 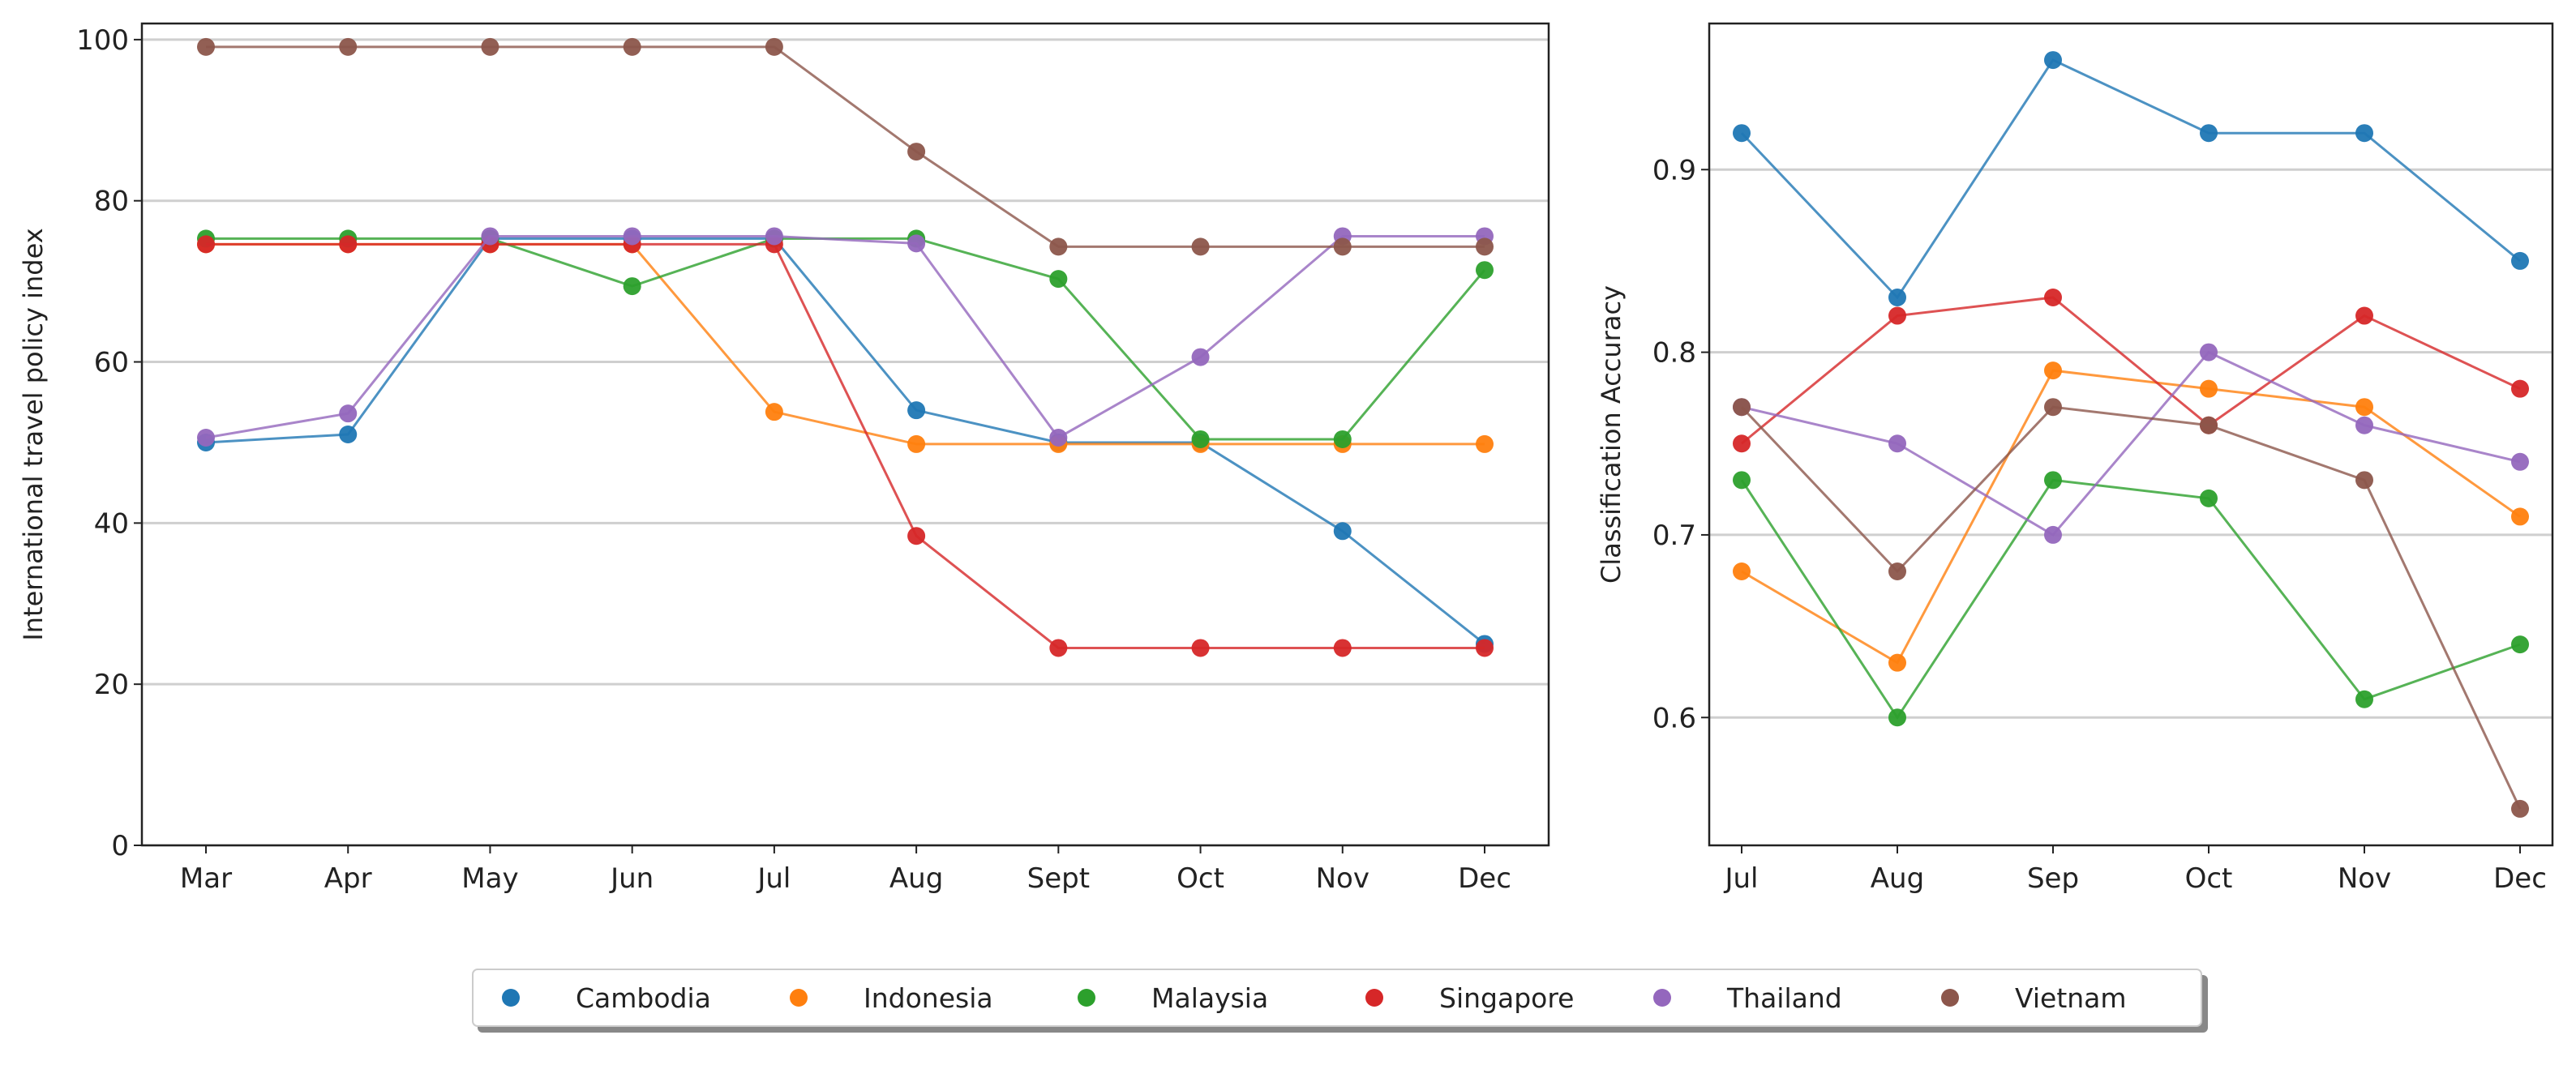 What do you see at coordinates (111, 363) in the screenshot?
I see `y-tick-label: 60` at bounding box center [111, 363].